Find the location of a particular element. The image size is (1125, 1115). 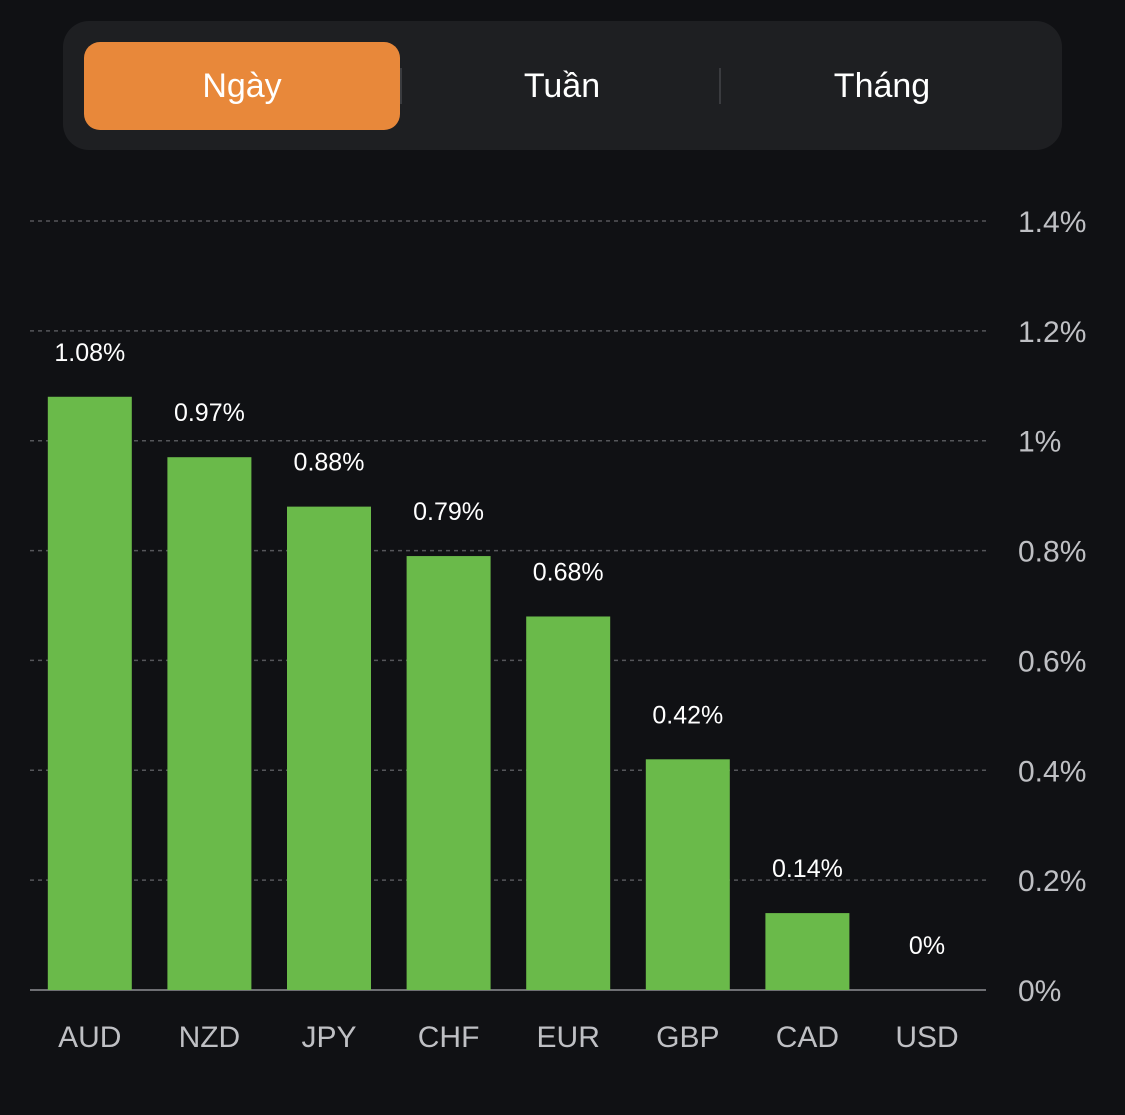

y-tick-label: 0% is located at coordinates (1039, 991).